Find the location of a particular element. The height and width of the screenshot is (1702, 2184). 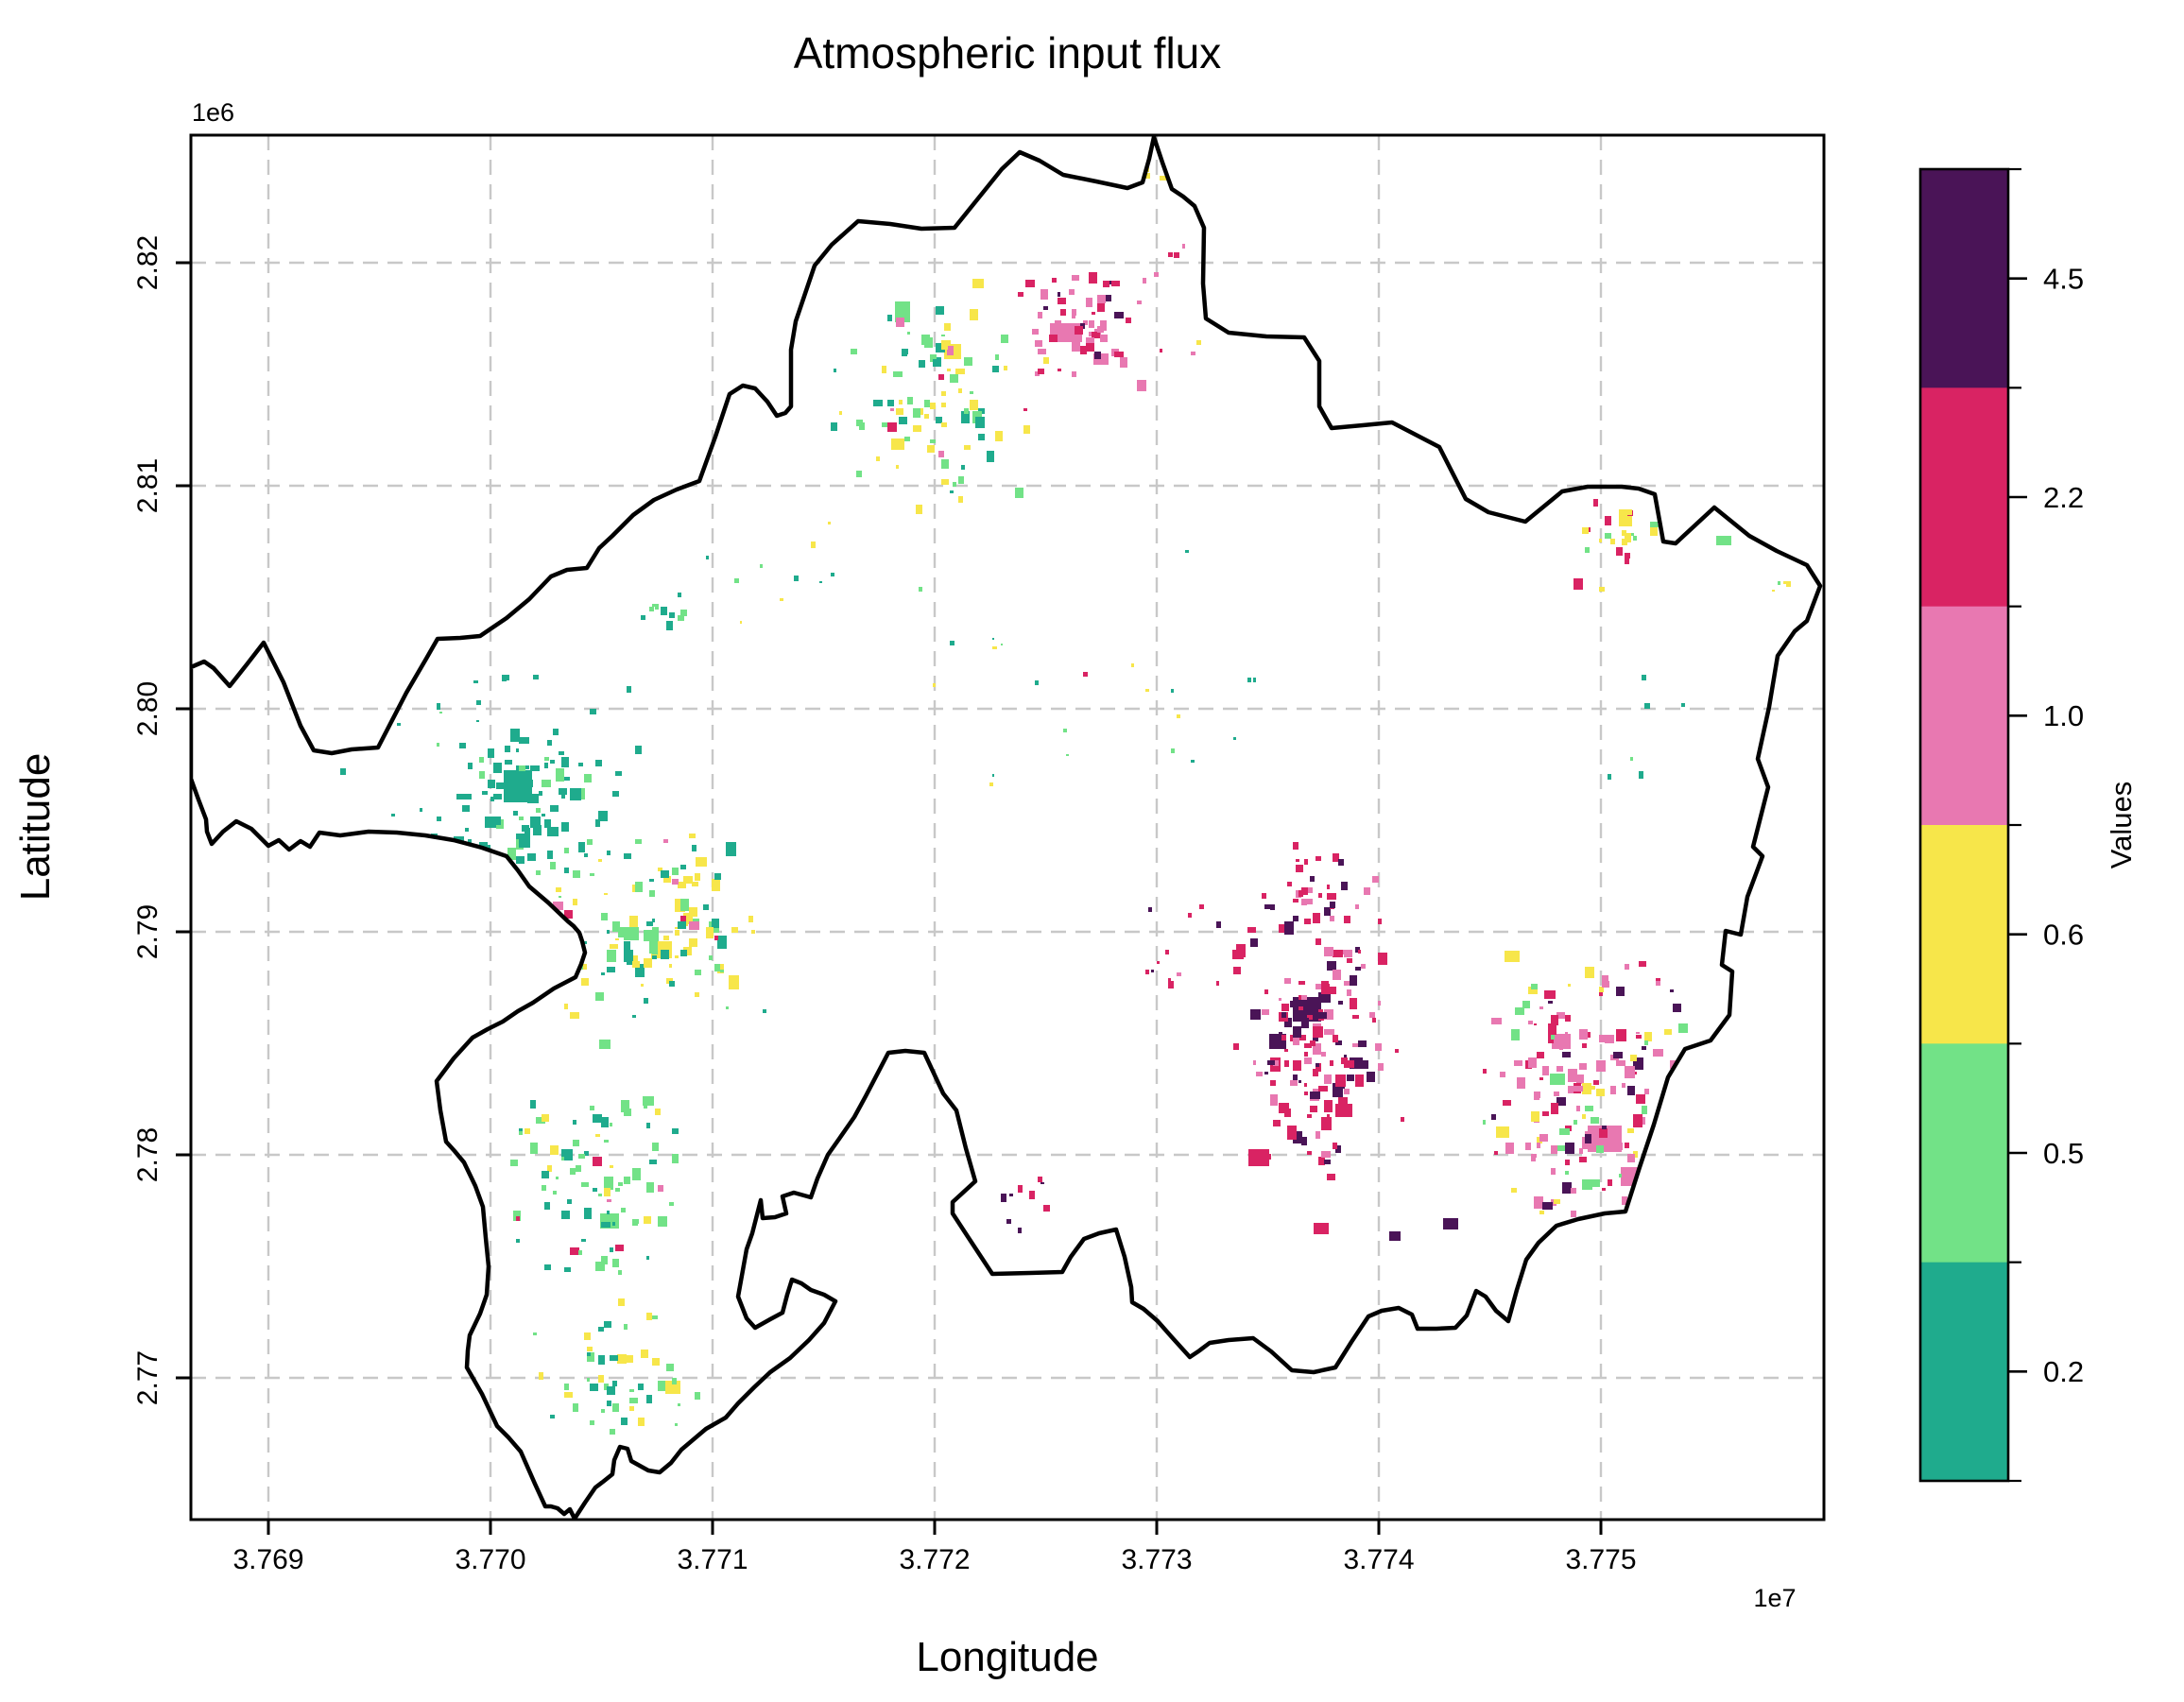

colorbar-band is located at coordinates (1964, 934).